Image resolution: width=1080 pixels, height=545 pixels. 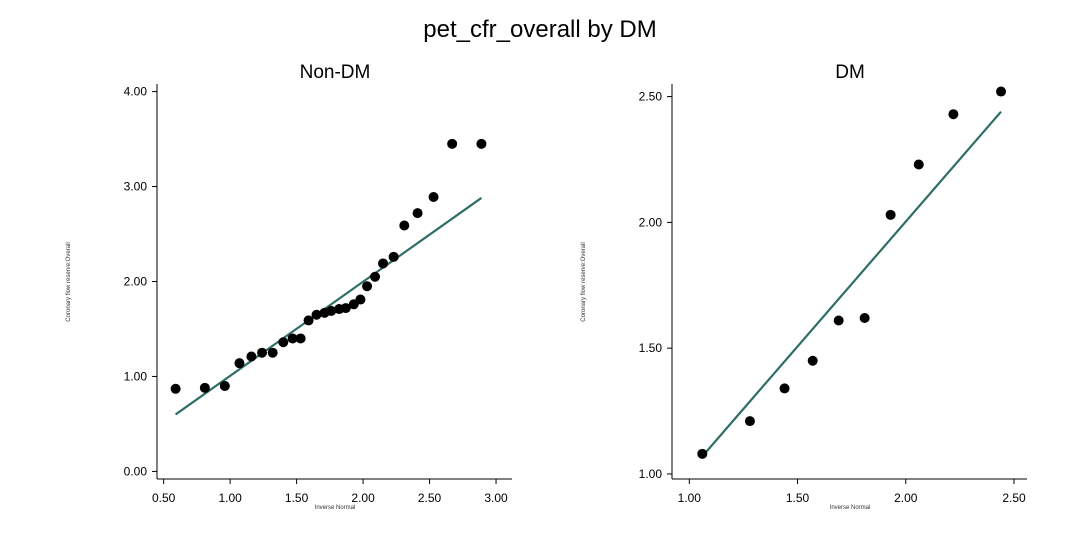 I want to click on fit-line, so click(x=328, y=306).